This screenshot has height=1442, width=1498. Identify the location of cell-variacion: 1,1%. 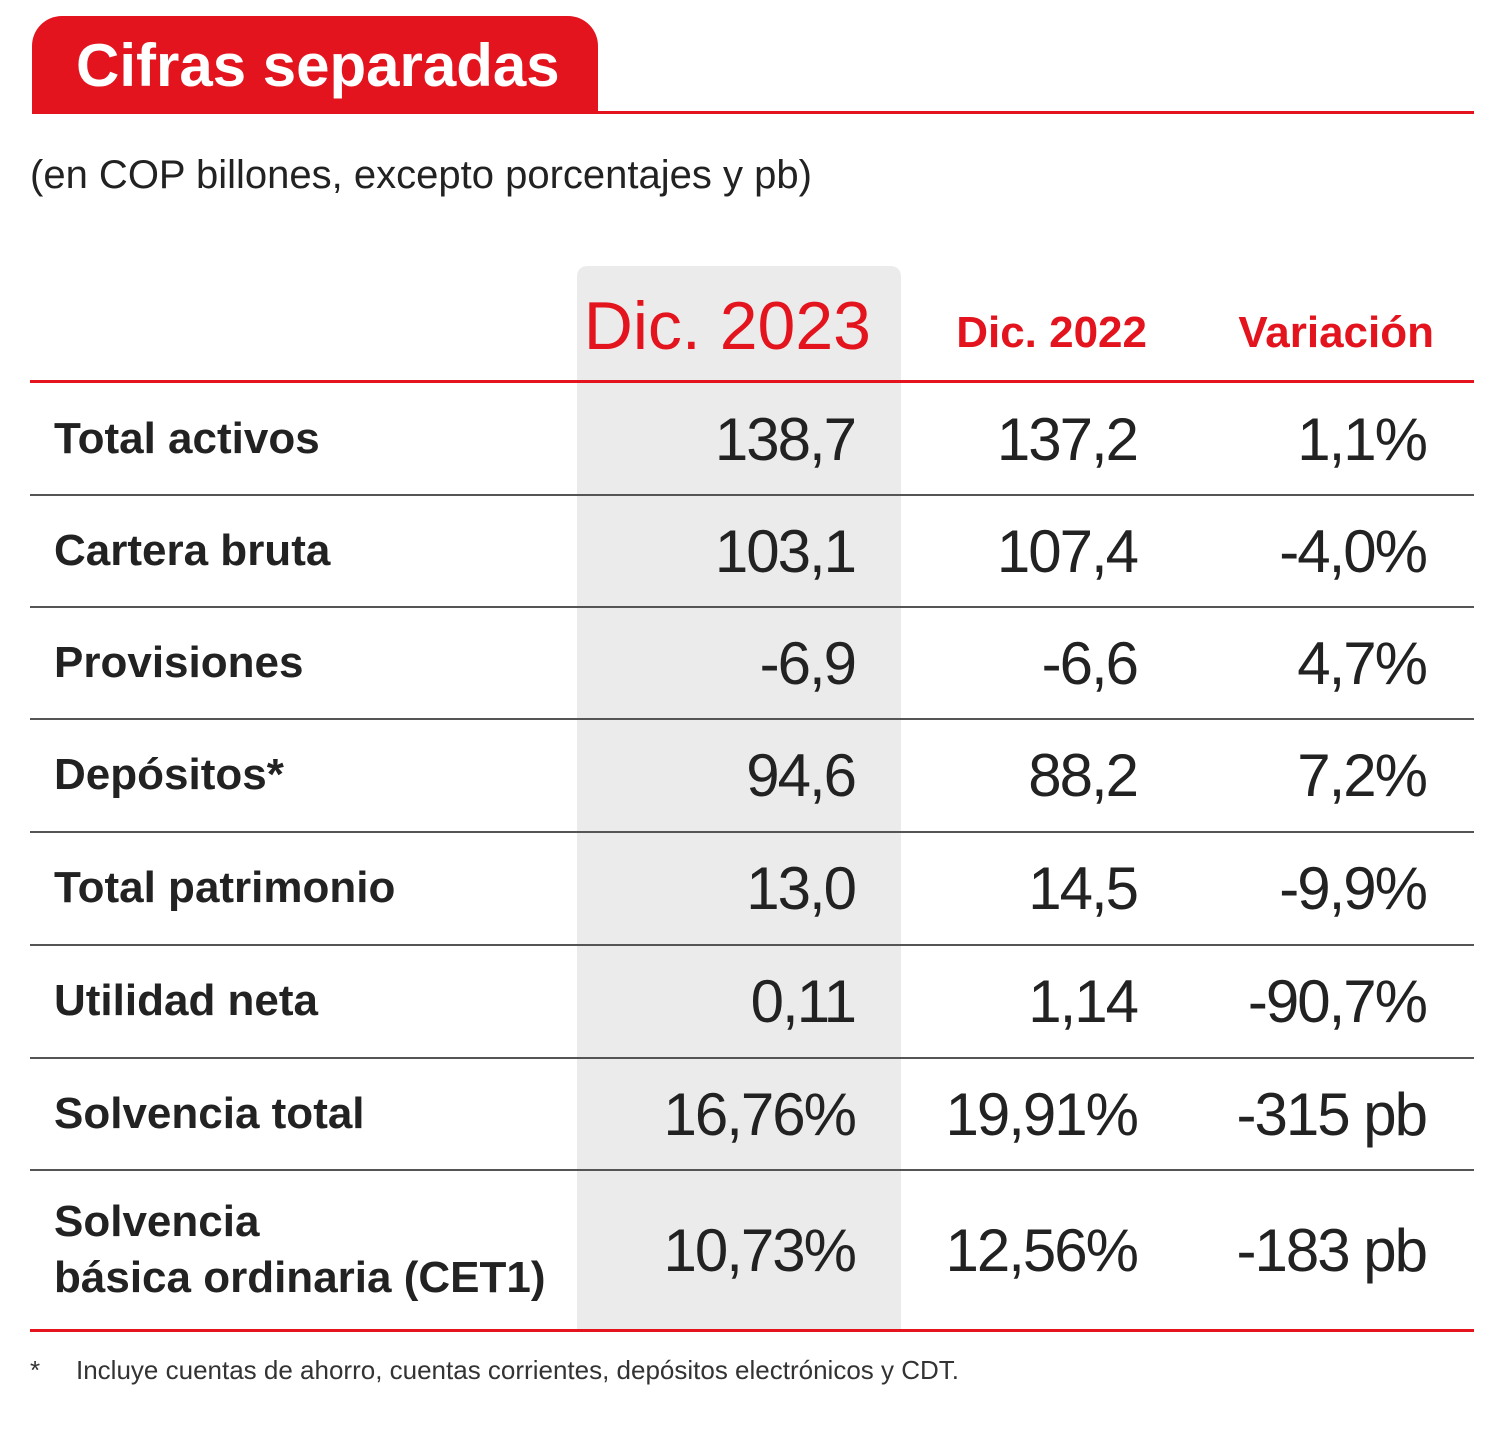
(1362, 439).